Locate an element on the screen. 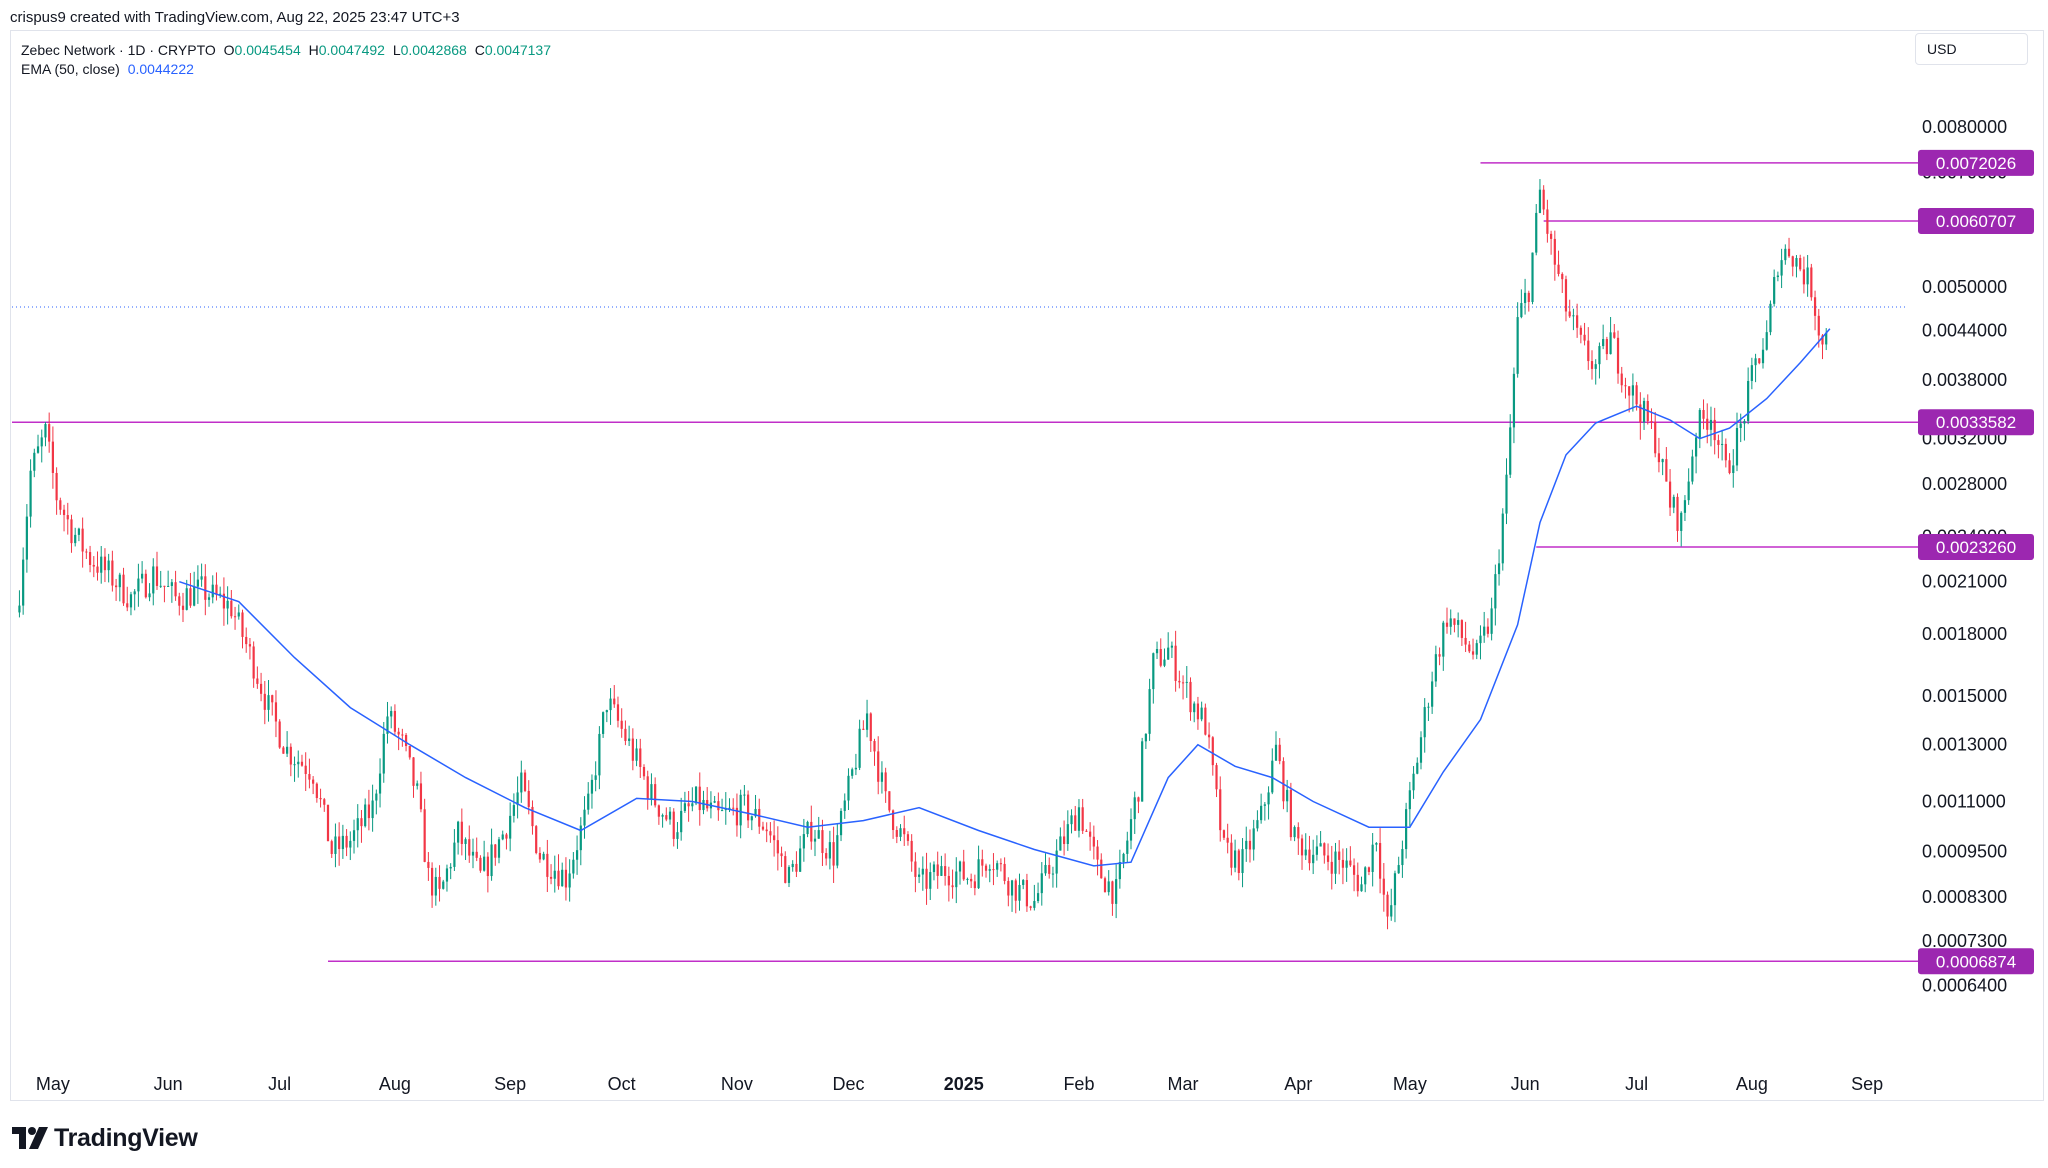  symbol-title: Zebec Network · 1D · CRYPTO is located at coordinates (118, 50).